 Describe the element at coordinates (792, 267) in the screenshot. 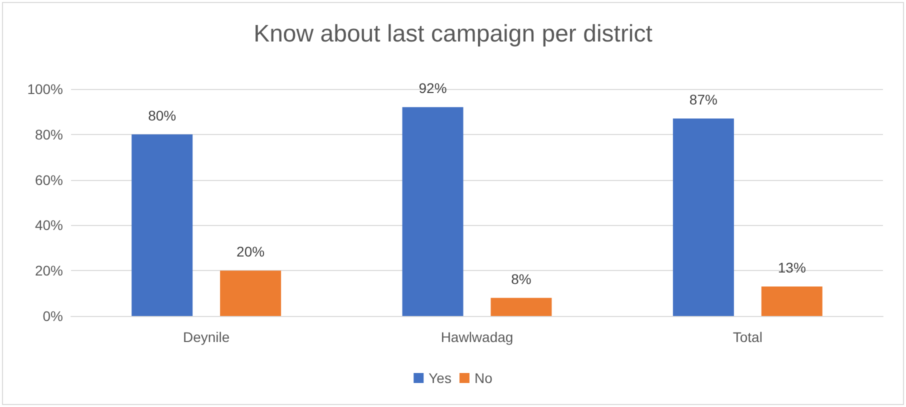

I see `data-label: 13%` at that location.